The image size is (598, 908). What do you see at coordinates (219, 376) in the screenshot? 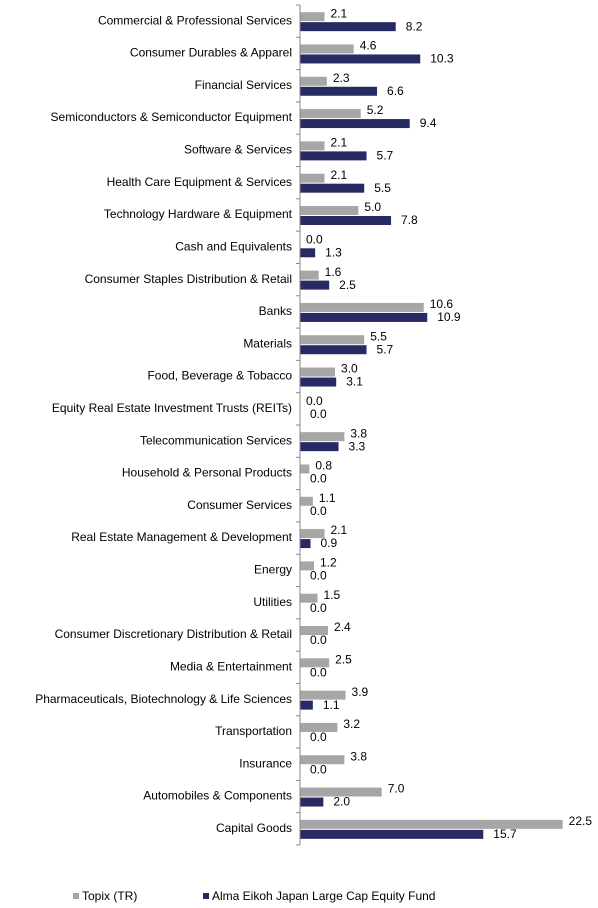
I see `category-label: Food, Beverage & Tobacco` at bounding box center [219, 376].